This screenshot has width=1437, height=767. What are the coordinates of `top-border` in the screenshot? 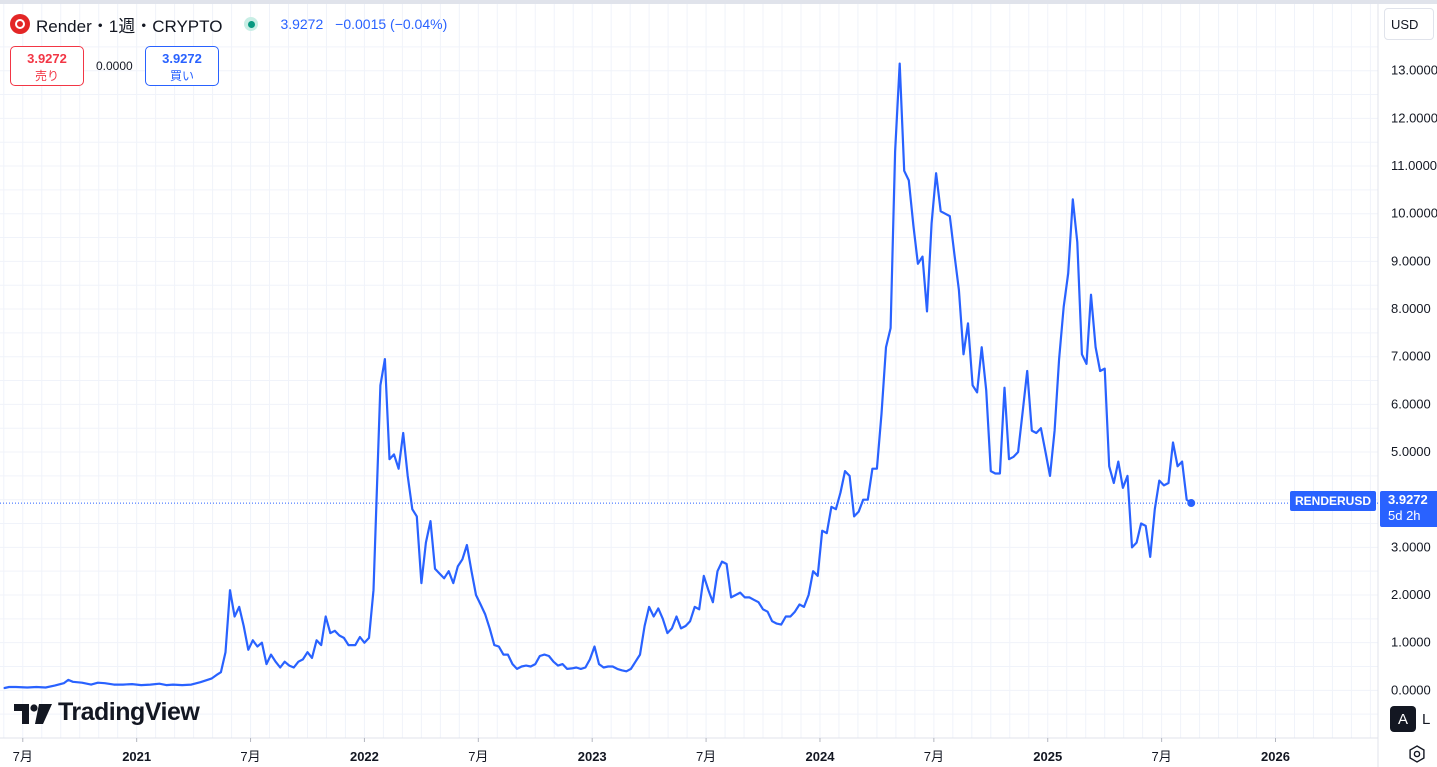 It's located at (718, 2).